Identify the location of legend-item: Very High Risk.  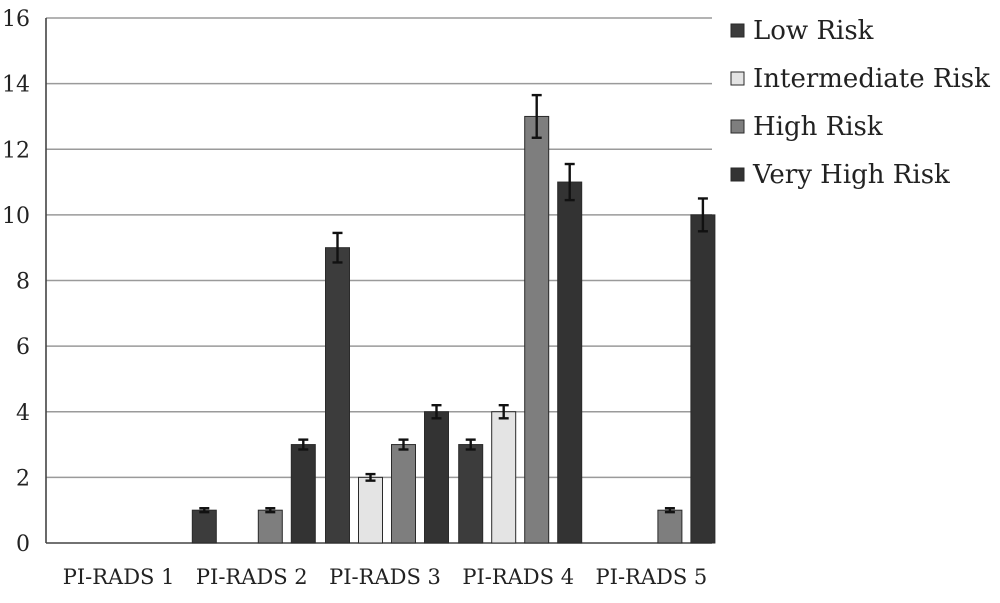
(840, 175).